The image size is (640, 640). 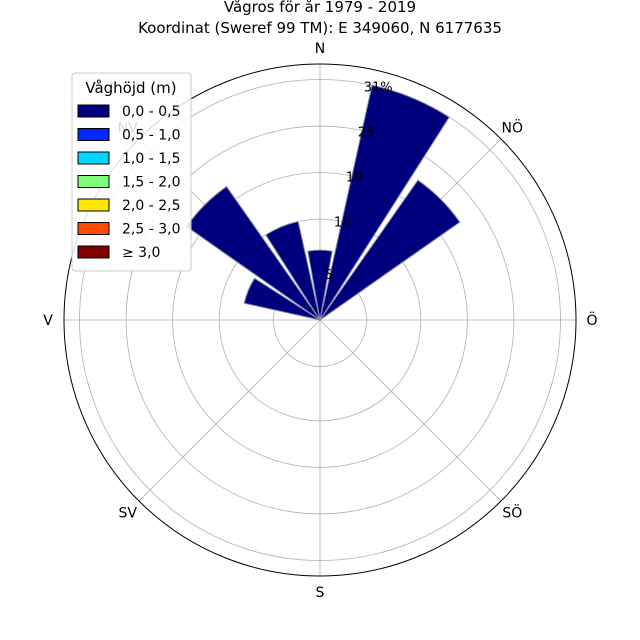 I want to click on legend-label: 1,5 - 2,0, so click(x=151, y=183).